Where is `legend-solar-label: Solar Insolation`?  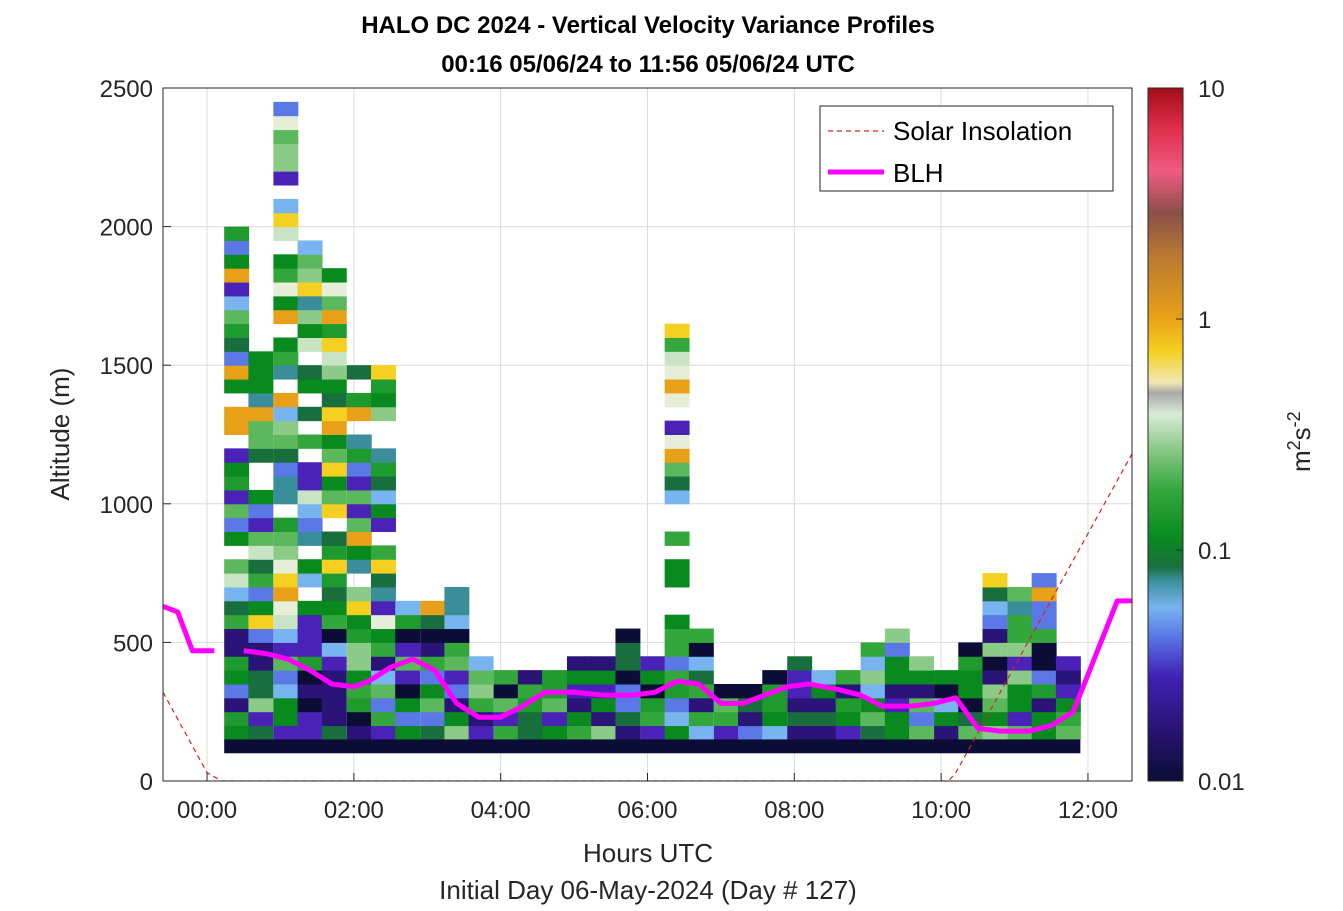
legend-solar-label: Solar Insolation is located at coordinates (982, 131).